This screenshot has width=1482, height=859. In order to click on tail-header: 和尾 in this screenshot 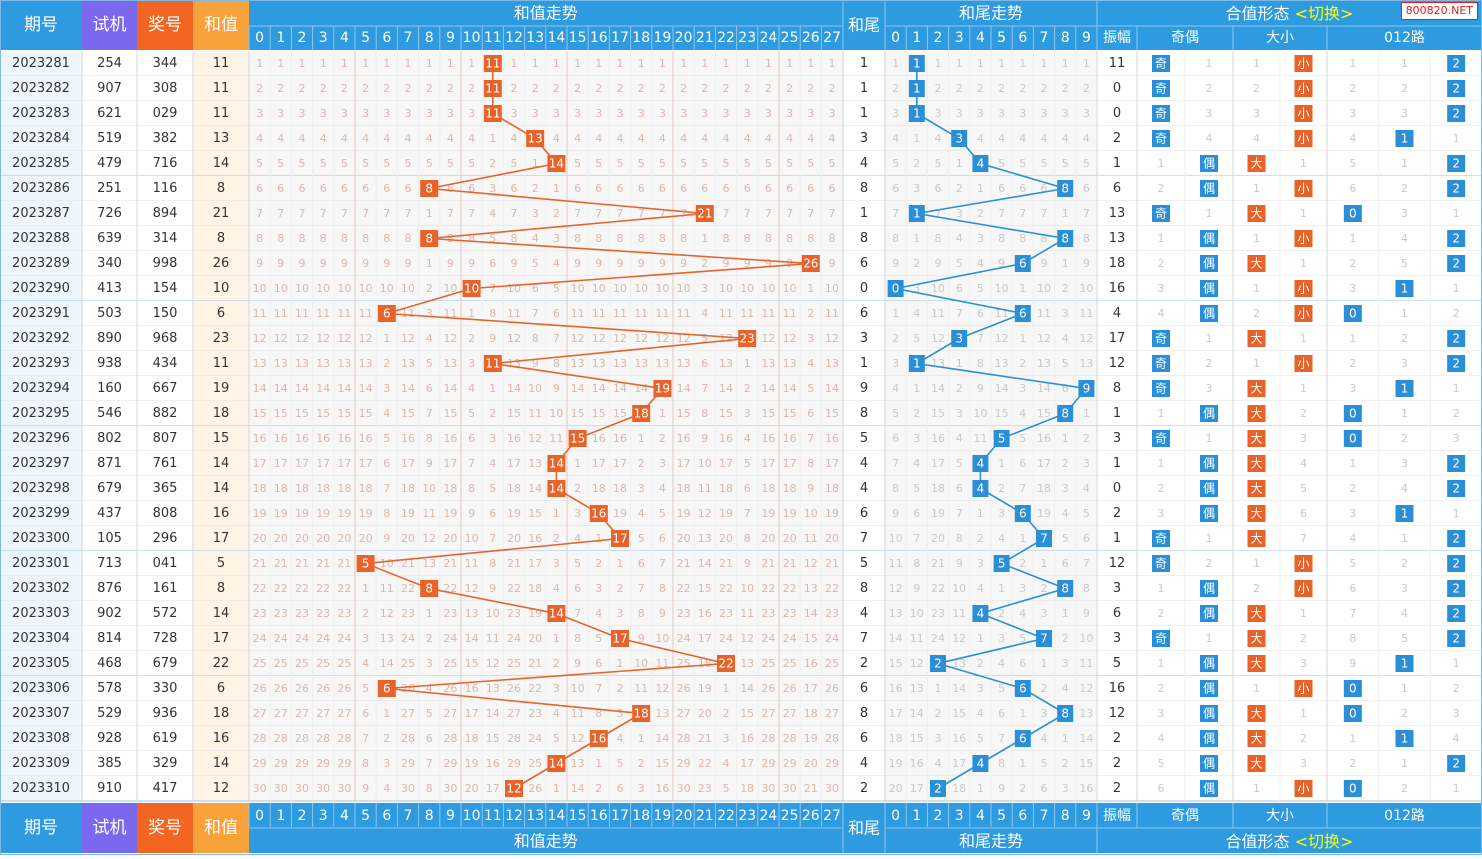, I will do `click(864, 25)`.